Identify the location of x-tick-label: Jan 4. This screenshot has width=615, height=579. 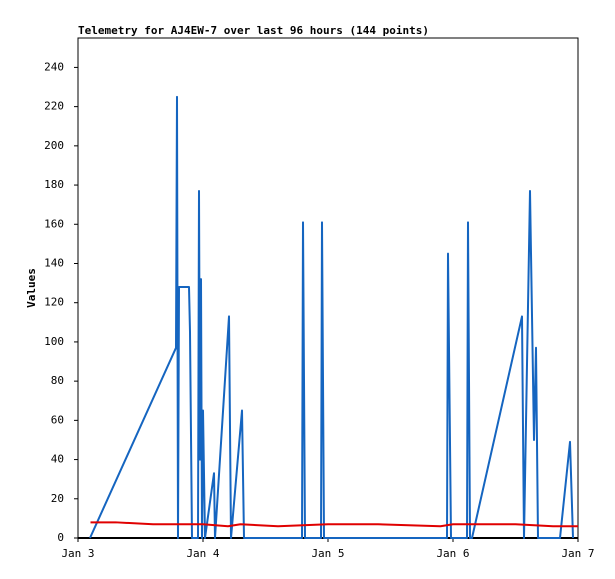
(202, 553).